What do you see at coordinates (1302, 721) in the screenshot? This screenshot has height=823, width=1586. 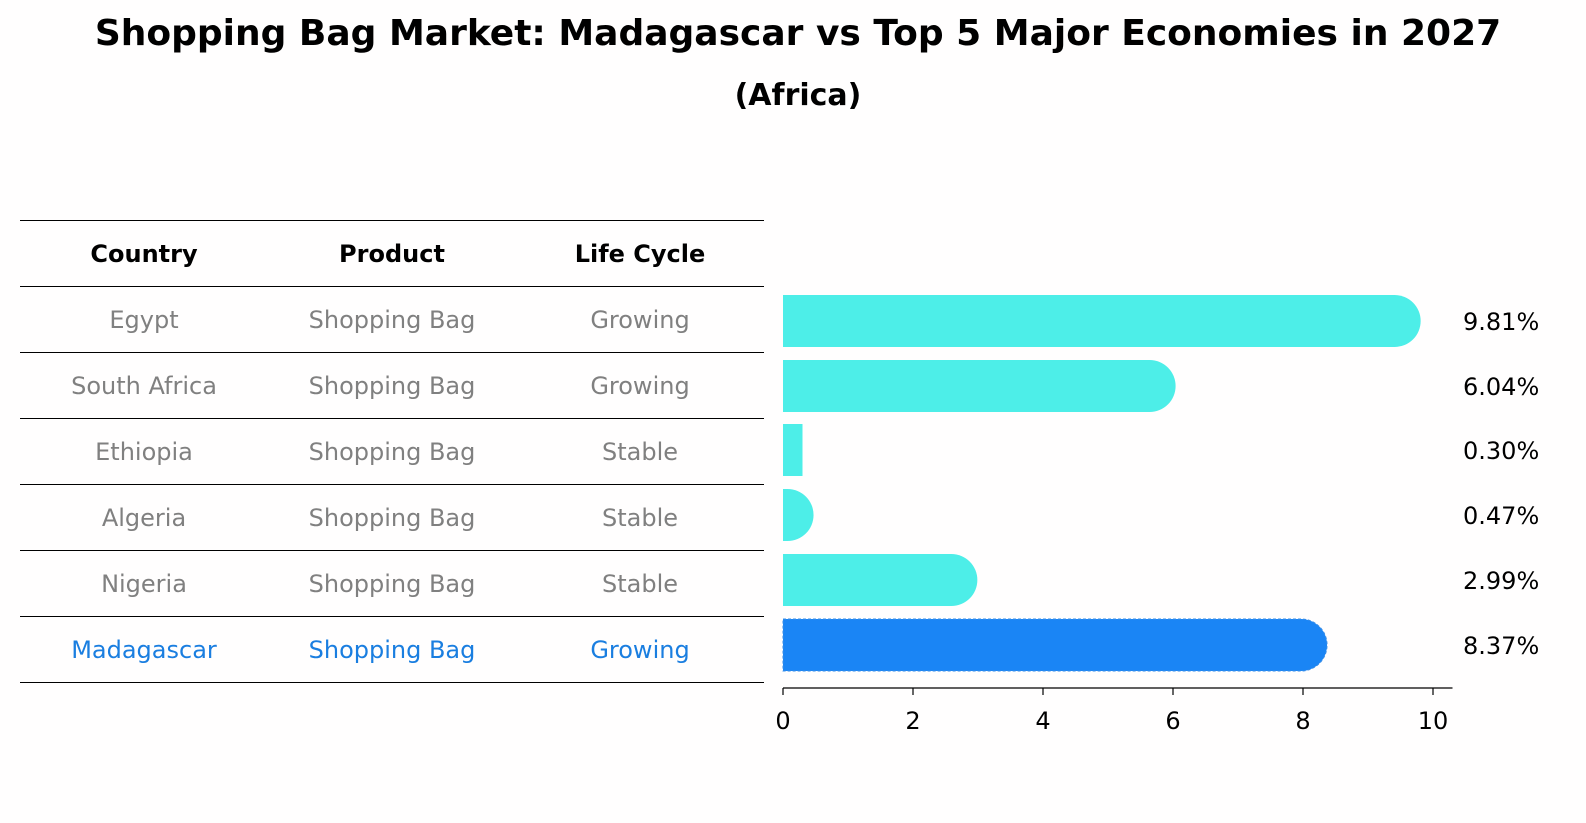 I see `x-tick-label: 8` at bounding box center [1302, 721].